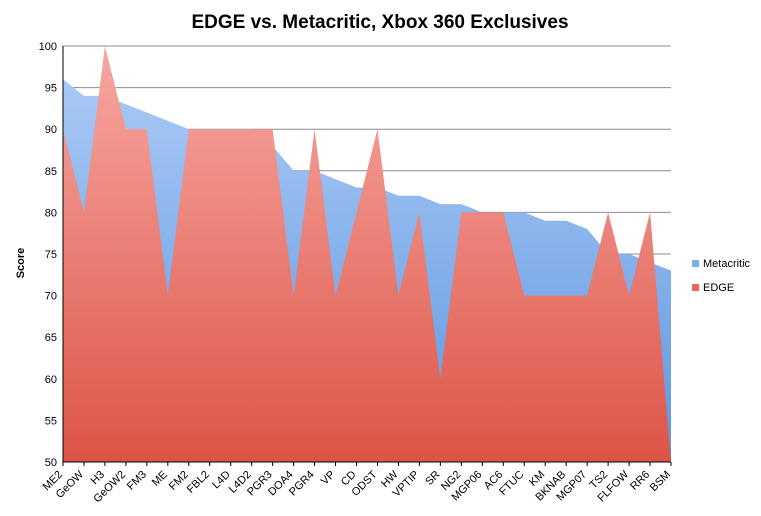  Describe the element at coordinates (727, 264) in the screenshot. I see `legend-label-metacritic: Metacritic` at that location.